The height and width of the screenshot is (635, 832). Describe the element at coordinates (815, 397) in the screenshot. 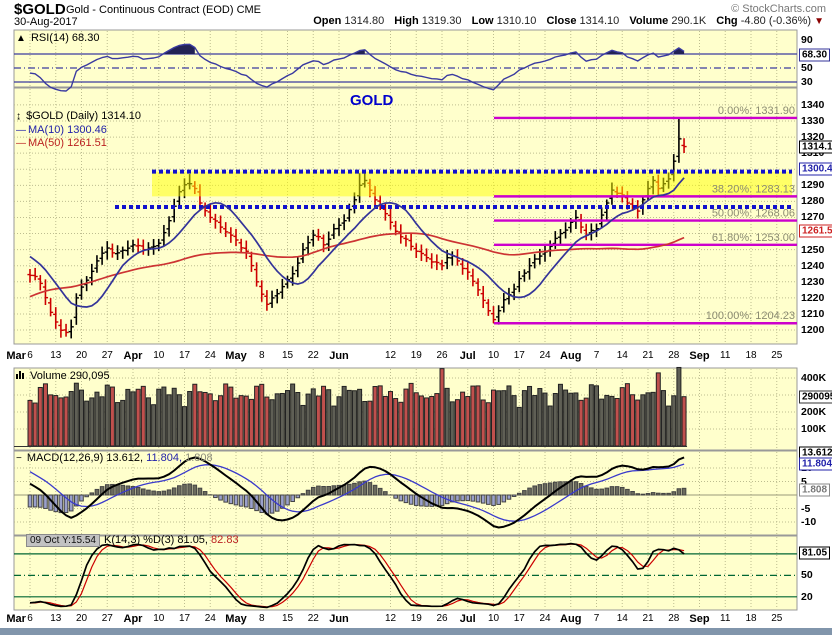

I see `volume-value-badge: 290095` at that location.